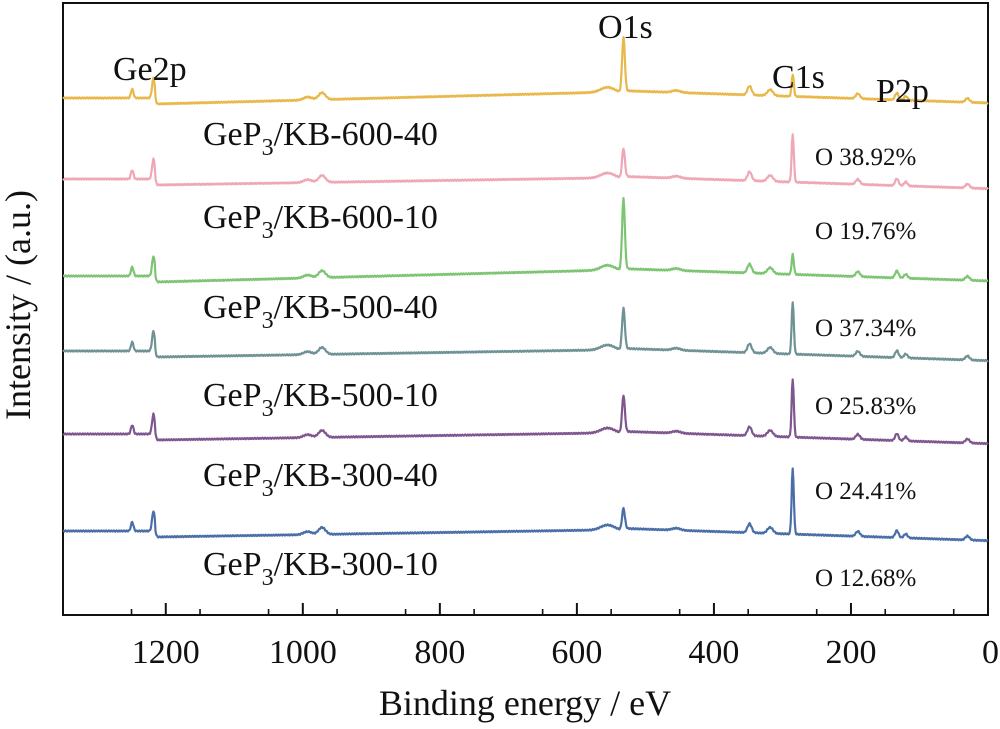  Describe the element at coordinates (576, 652) in the screenshot. I see `x-tick-label: 600` at that location.